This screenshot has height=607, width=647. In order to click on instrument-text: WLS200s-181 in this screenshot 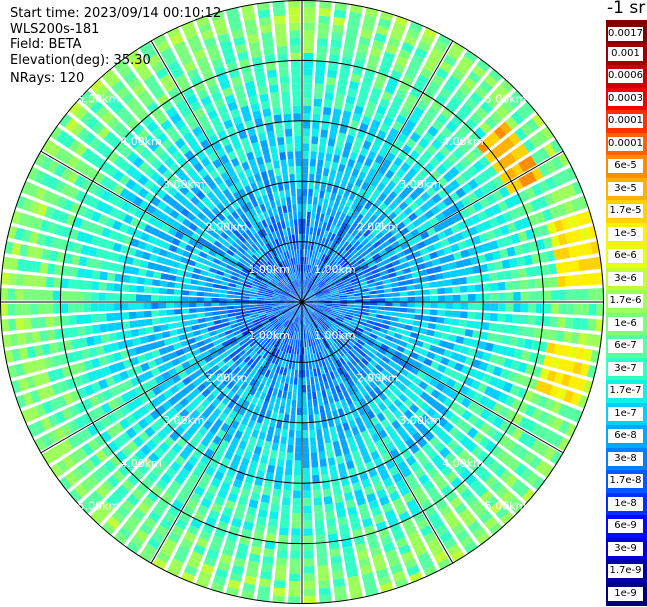, I will do `click(55, 29)`.